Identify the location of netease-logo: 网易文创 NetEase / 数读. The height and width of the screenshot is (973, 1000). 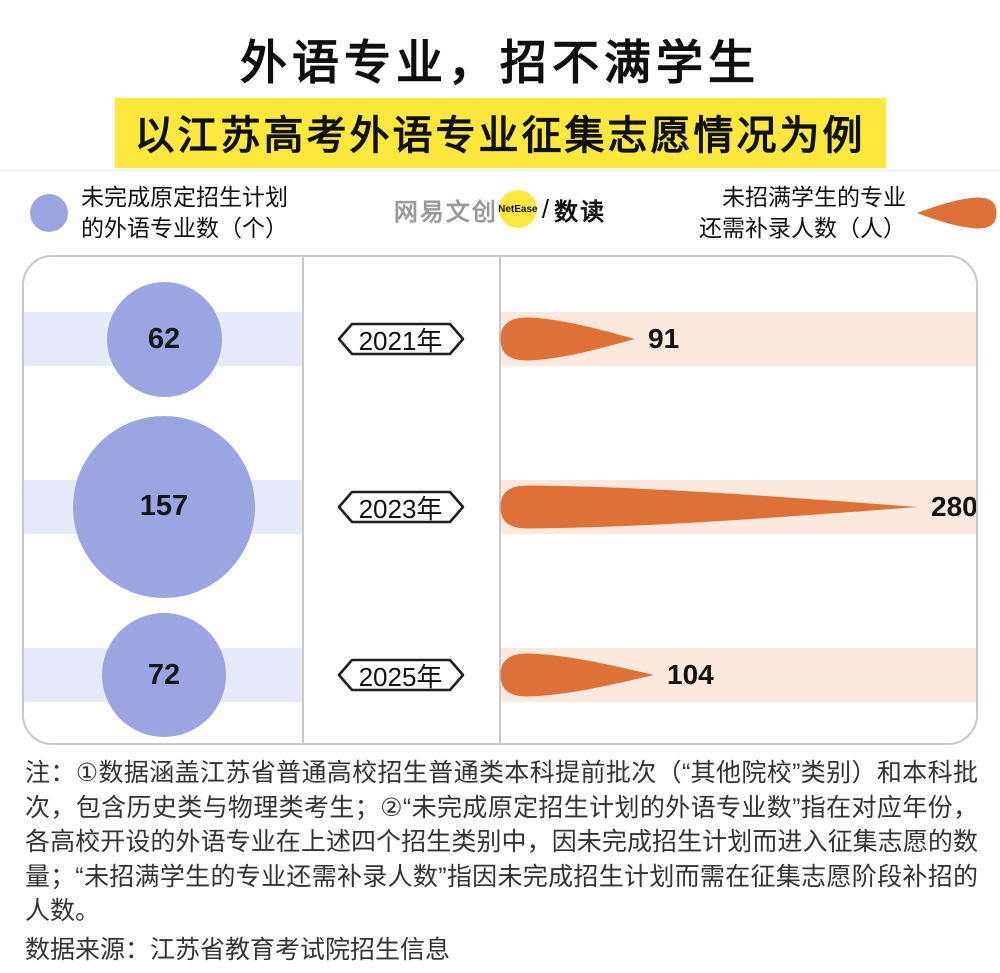
(500, 209).